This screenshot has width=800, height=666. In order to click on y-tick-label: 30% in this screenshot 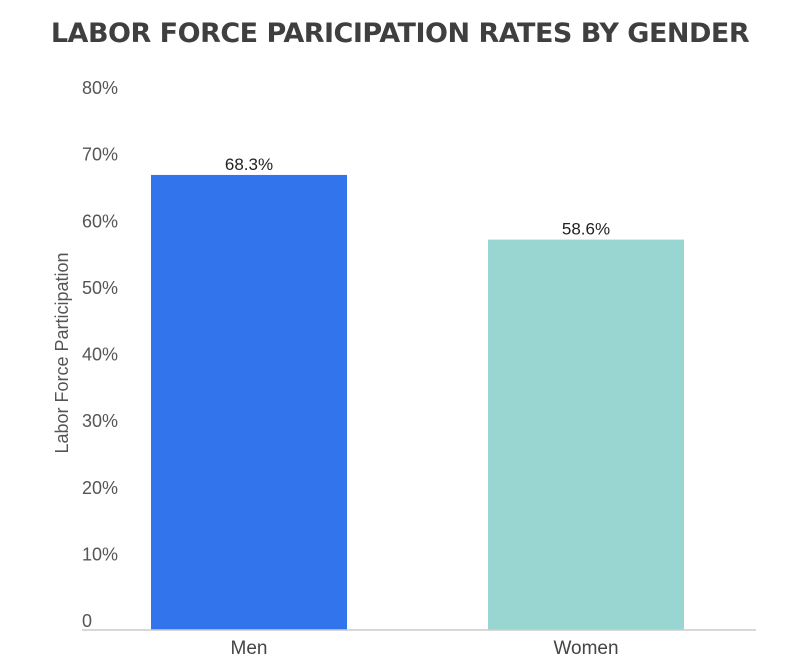, I will do `click(100, 421)`.